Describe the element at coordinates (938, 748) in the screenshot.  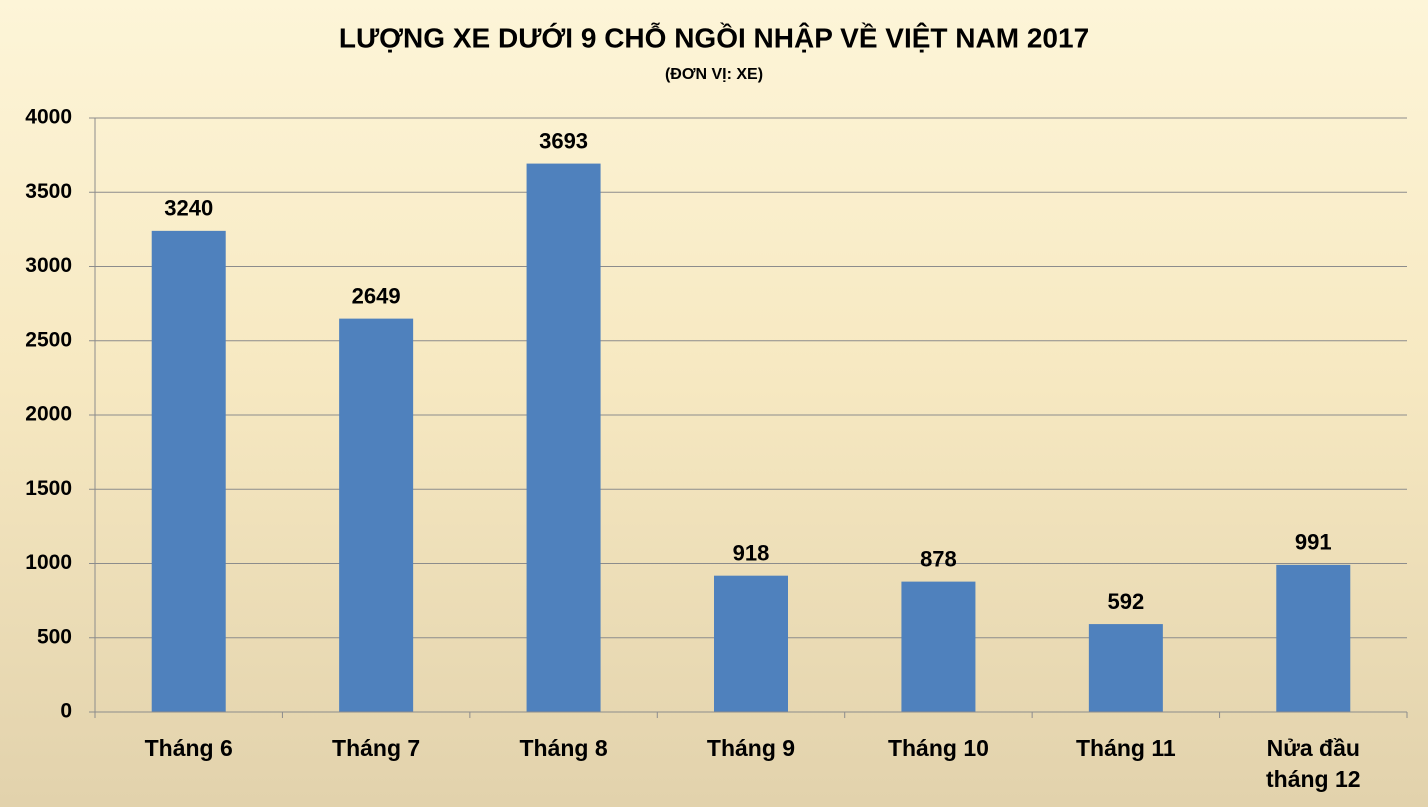
I see `x-tick-label: Tháng 10` at that location.